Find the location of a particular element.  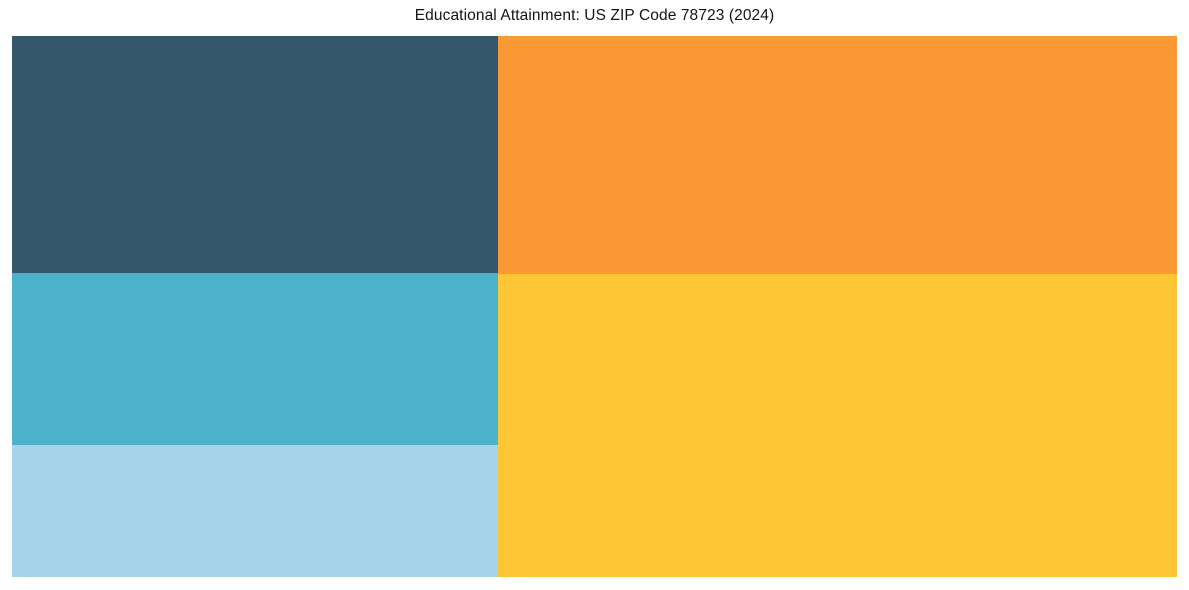

treemap-tile-some-college: Some college, no degree is located at coordinates (255, 359).